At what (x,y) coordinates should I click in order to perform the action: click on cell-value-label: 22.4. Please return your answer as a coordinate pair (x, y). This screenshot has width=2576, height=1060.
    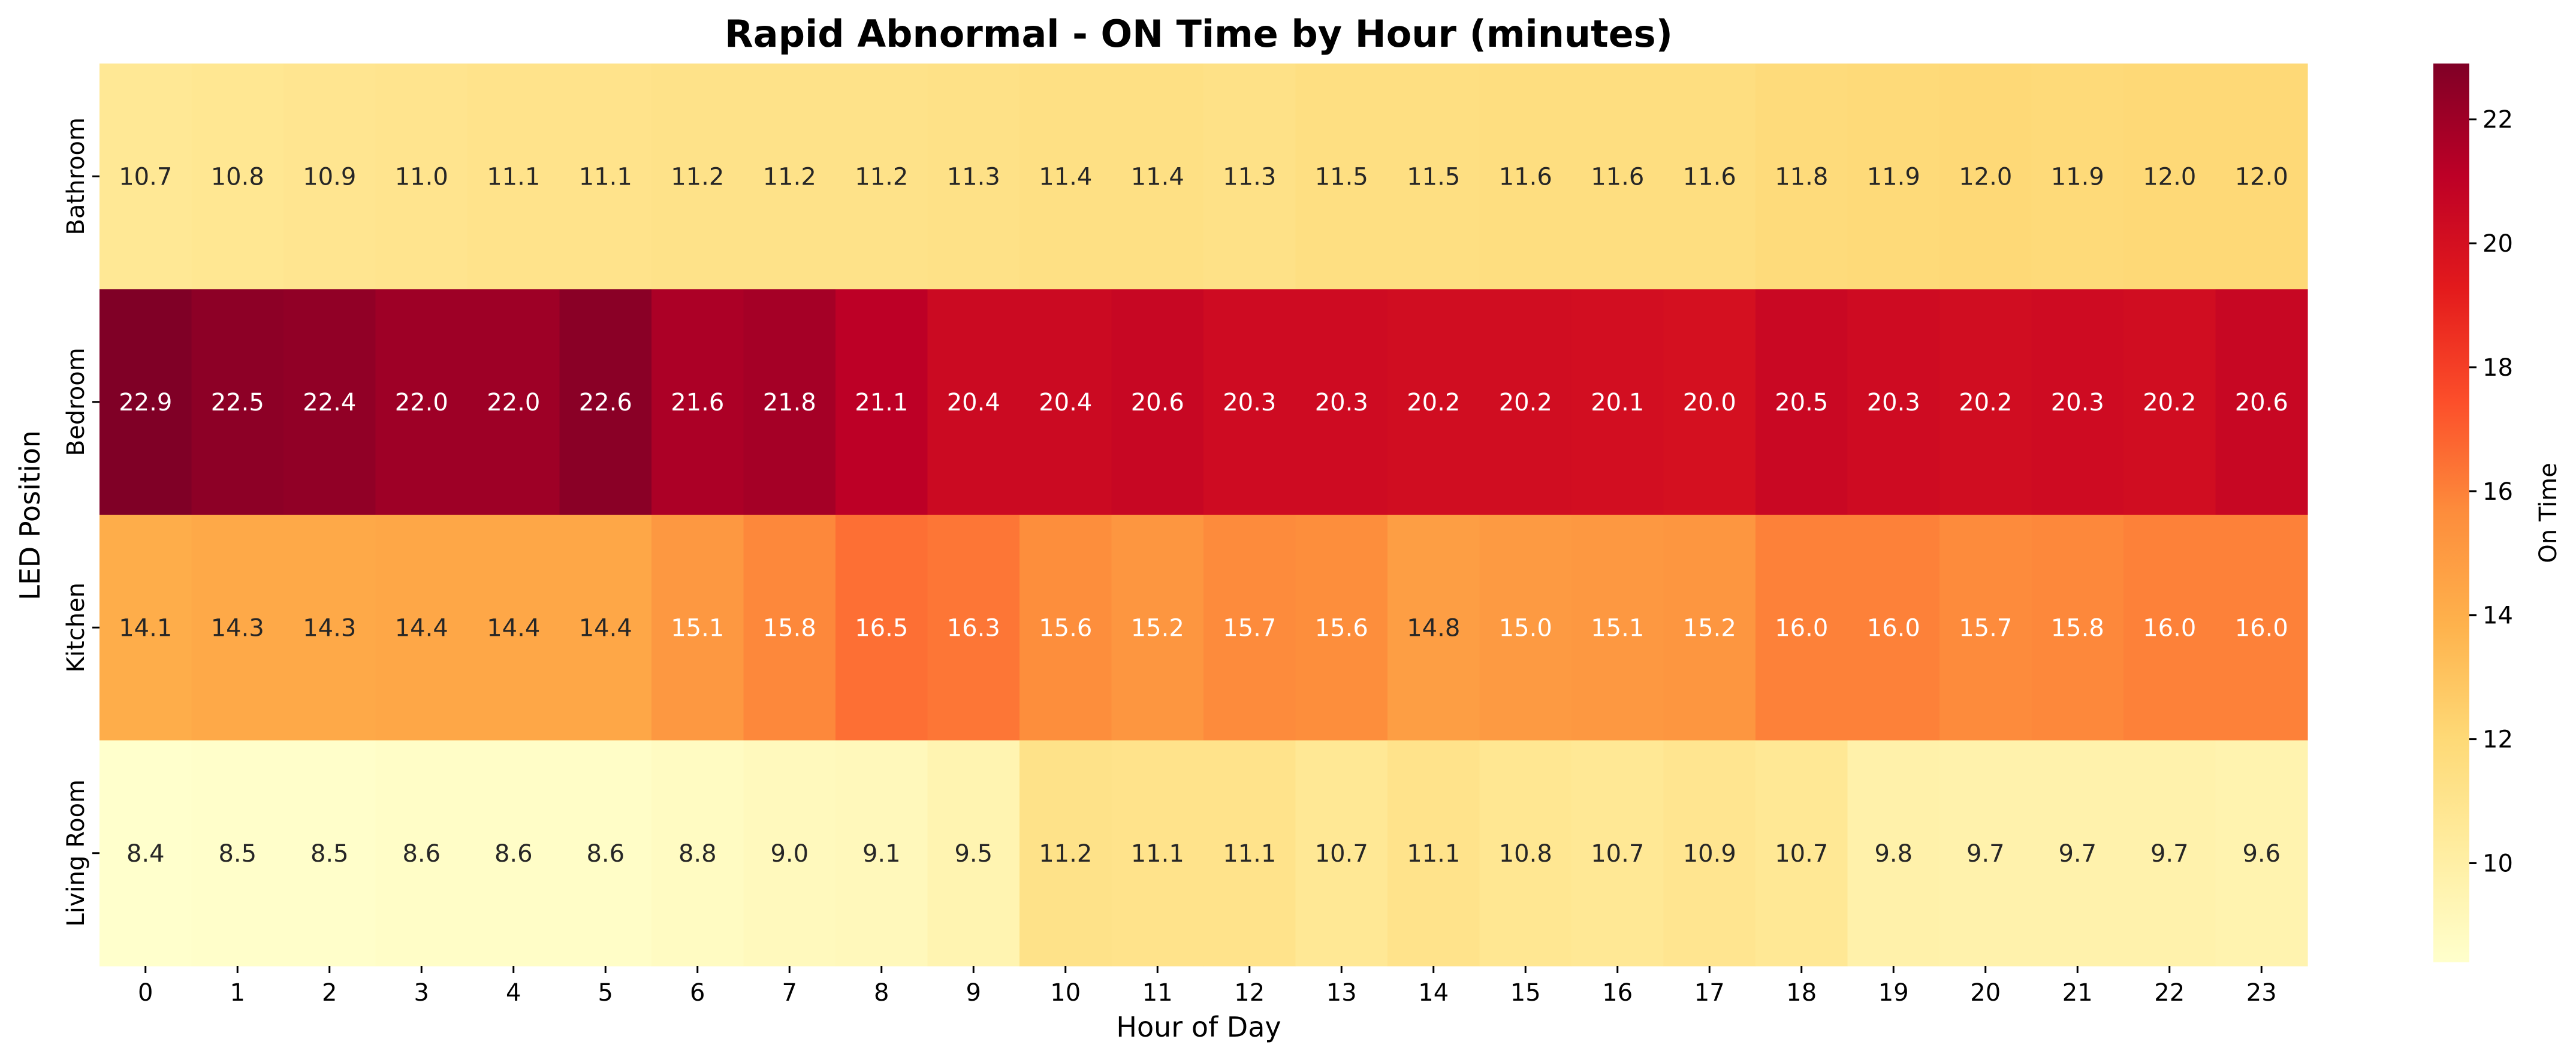
    Looking at the image, I should click on (330, 402).